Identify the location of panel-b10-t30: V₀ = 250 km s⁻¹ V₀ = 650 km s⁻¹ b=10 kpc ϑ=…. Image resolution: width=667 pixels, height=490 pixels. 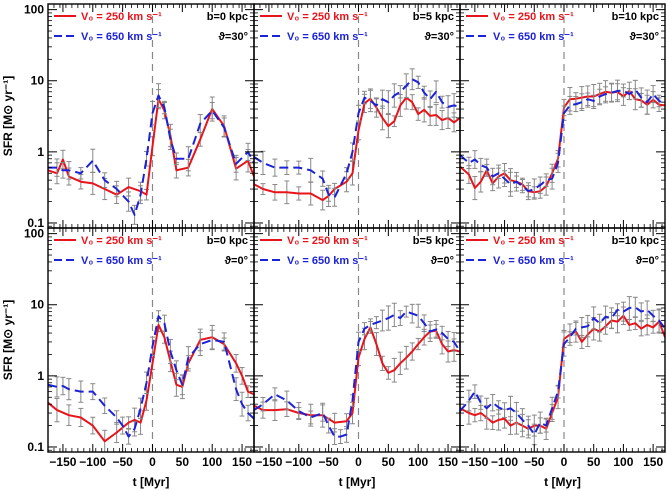
(562, 116).